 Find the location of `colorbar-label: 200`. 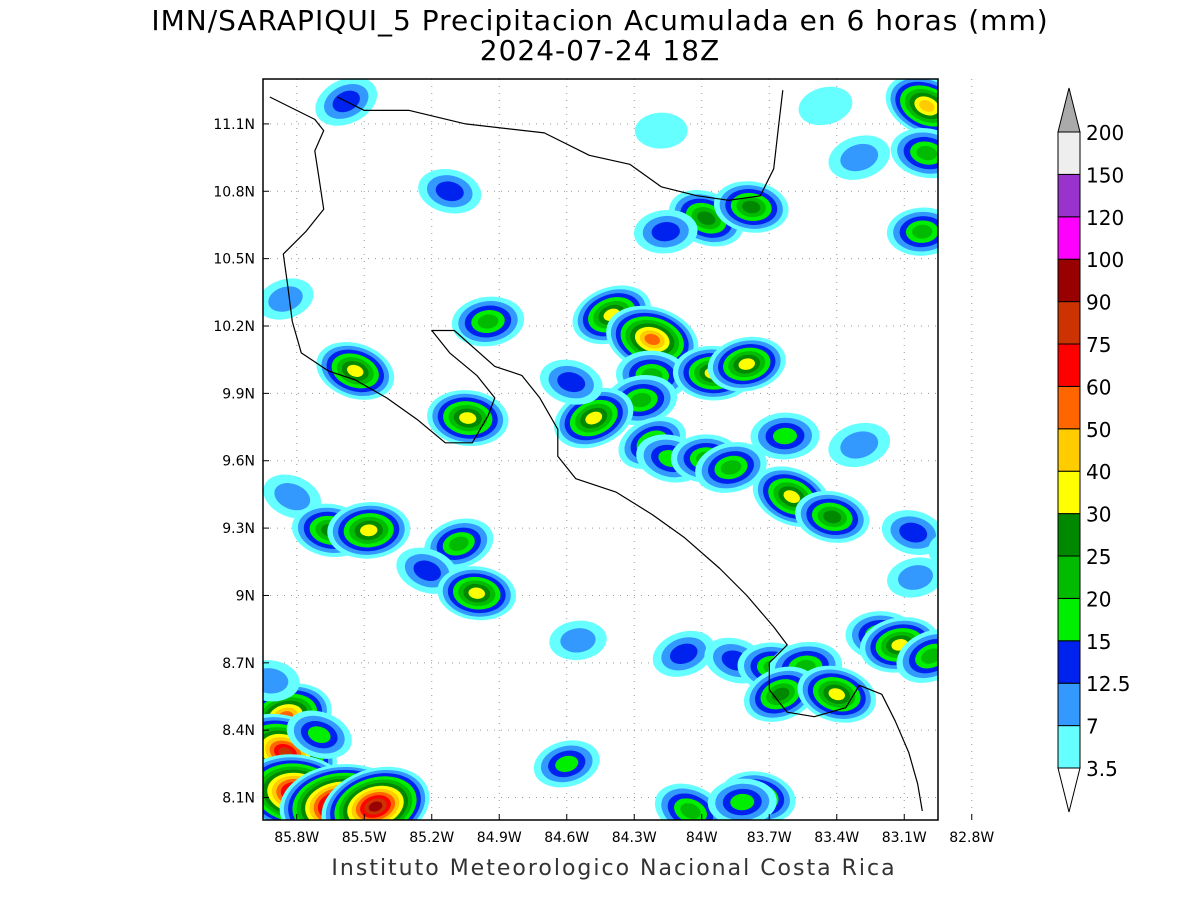

colorbar-label: 200 is located at coordinates (1105, 133).